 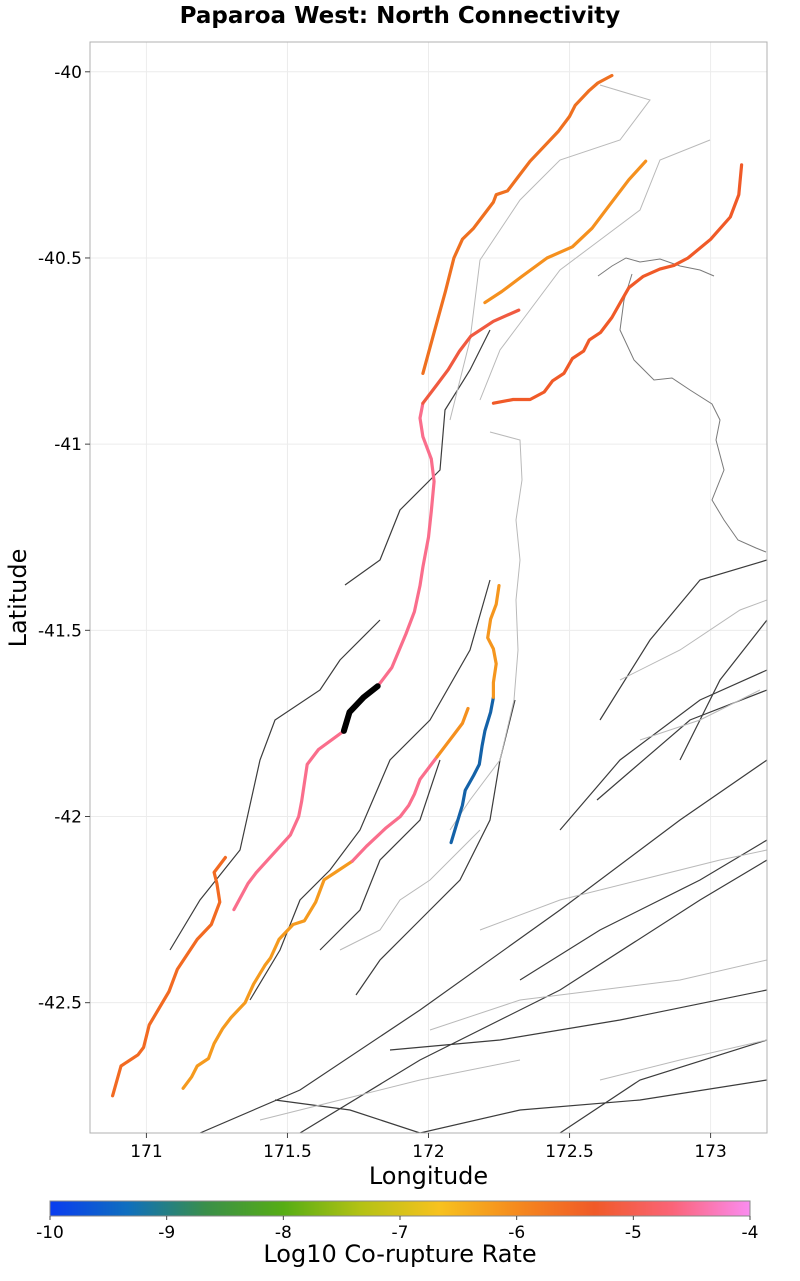 I want to click on rupture-section-section-J, so click(x=452, y=732).